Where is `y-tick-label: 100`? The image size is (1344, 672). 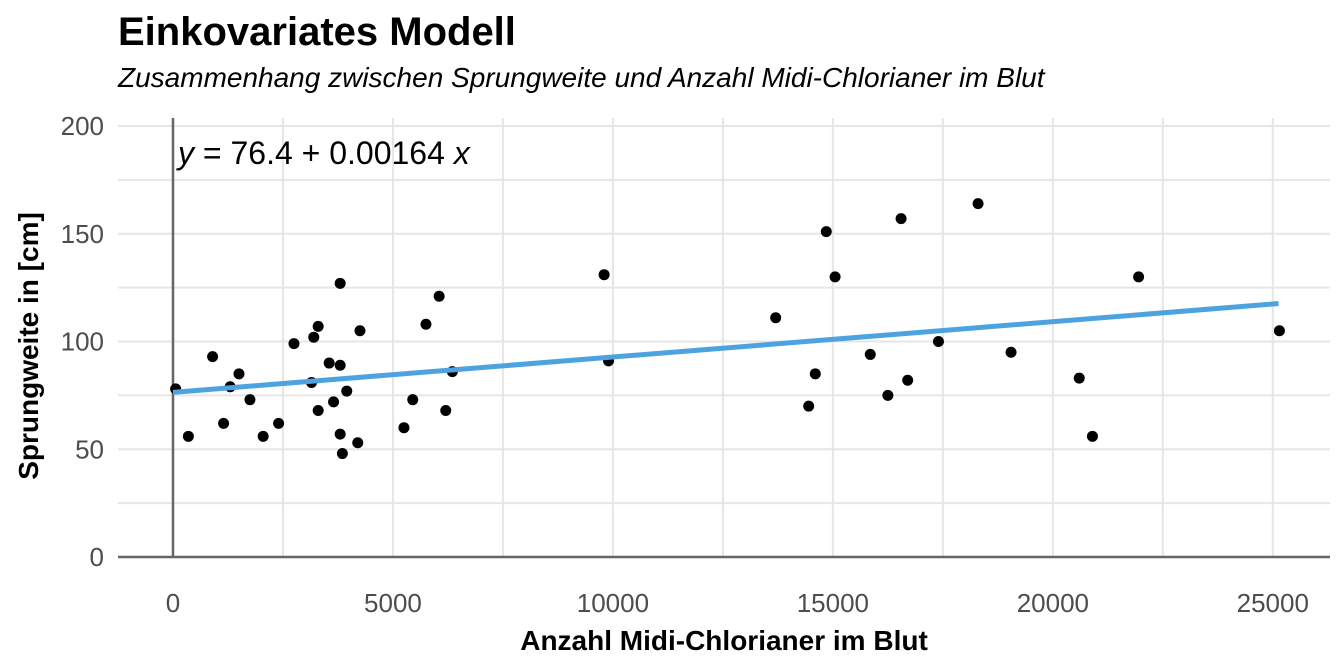
y-tick-label: 100 is located at coordinates (82, 342).